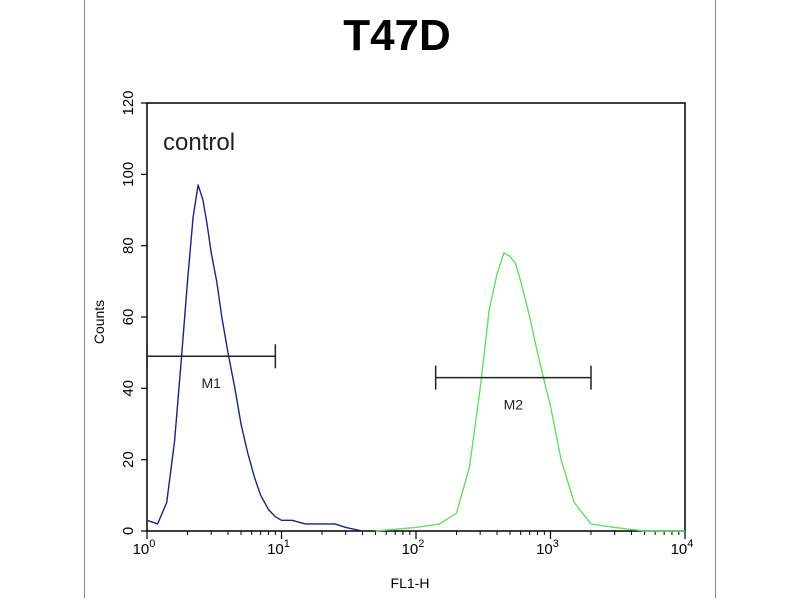  I want to click on y-axis-label: Counts, so click(99, 322).